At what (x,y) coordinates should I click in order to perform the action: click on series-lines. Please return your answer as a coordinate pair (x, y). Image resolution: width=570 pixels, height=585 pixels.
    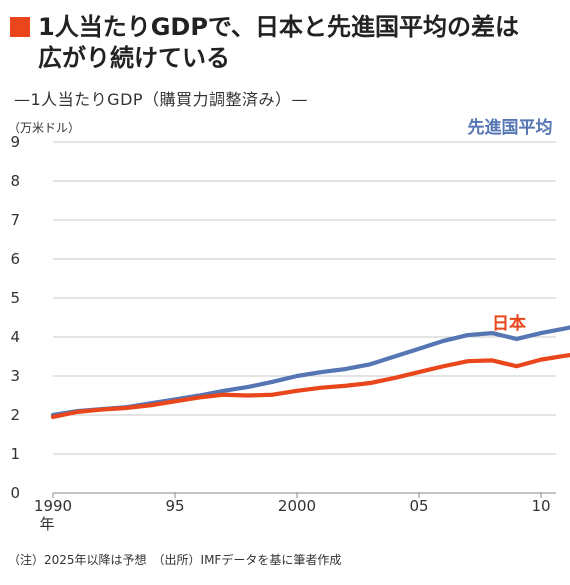
    Looking at the image, I should click on (310, 372).